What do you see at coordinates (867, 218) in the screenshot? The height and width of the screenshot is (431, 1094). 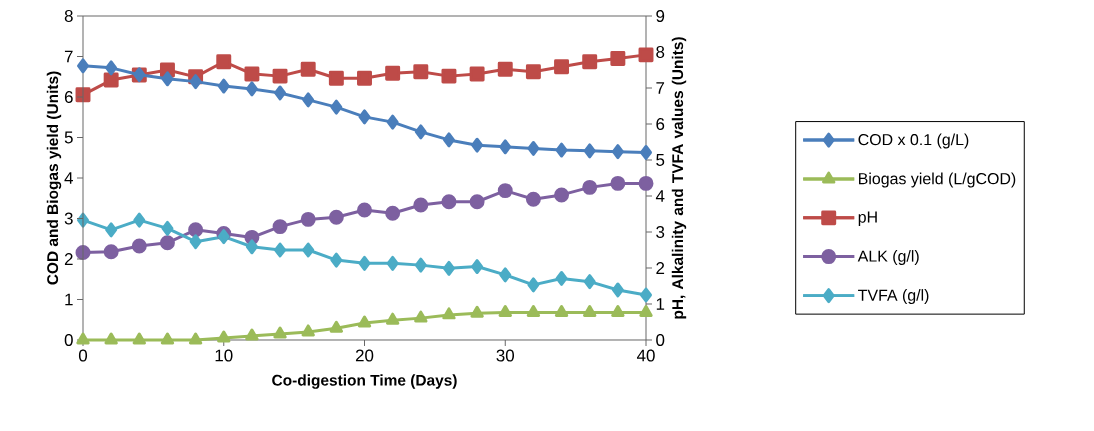 I see `legend-label: pH` at bounding box center [867, 218].